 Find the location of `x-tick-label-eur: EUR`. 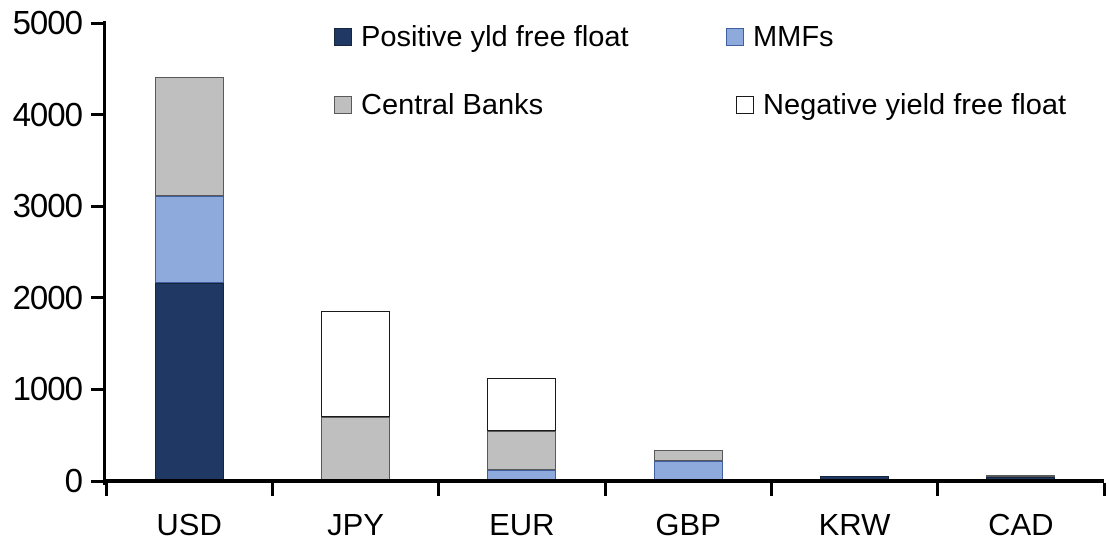

x-tick-label-eur: EUR is located at coordinates (522, 524).